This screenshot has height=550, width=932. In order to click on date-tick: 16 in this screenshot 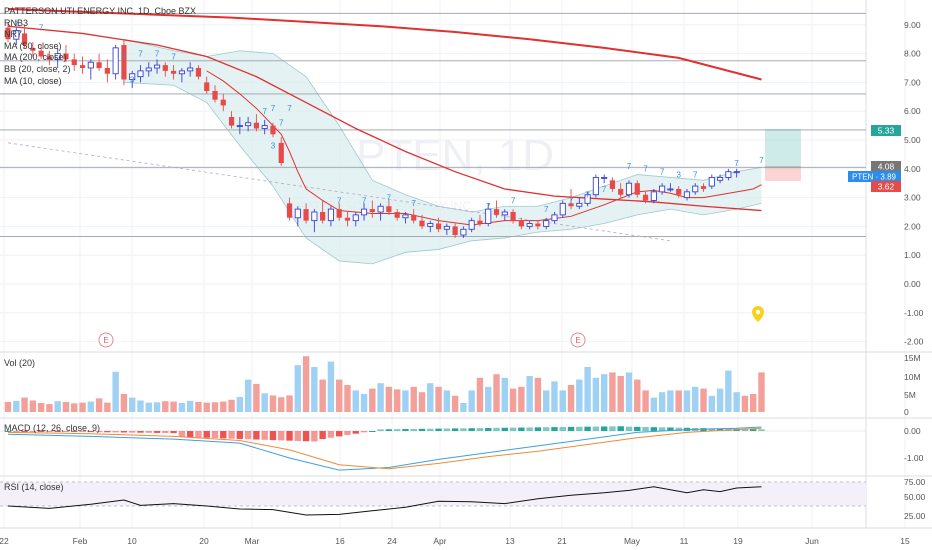, I will do `click(340, 541)`.